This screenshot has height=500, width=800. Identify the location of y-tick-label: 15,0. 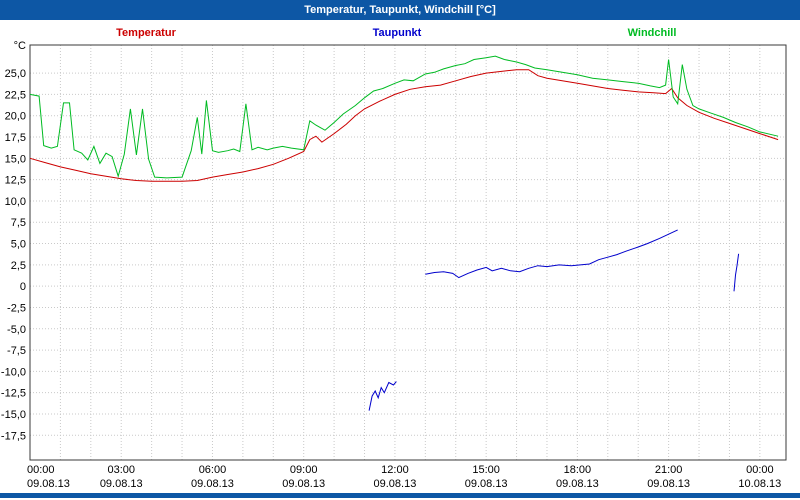
(15, 159).